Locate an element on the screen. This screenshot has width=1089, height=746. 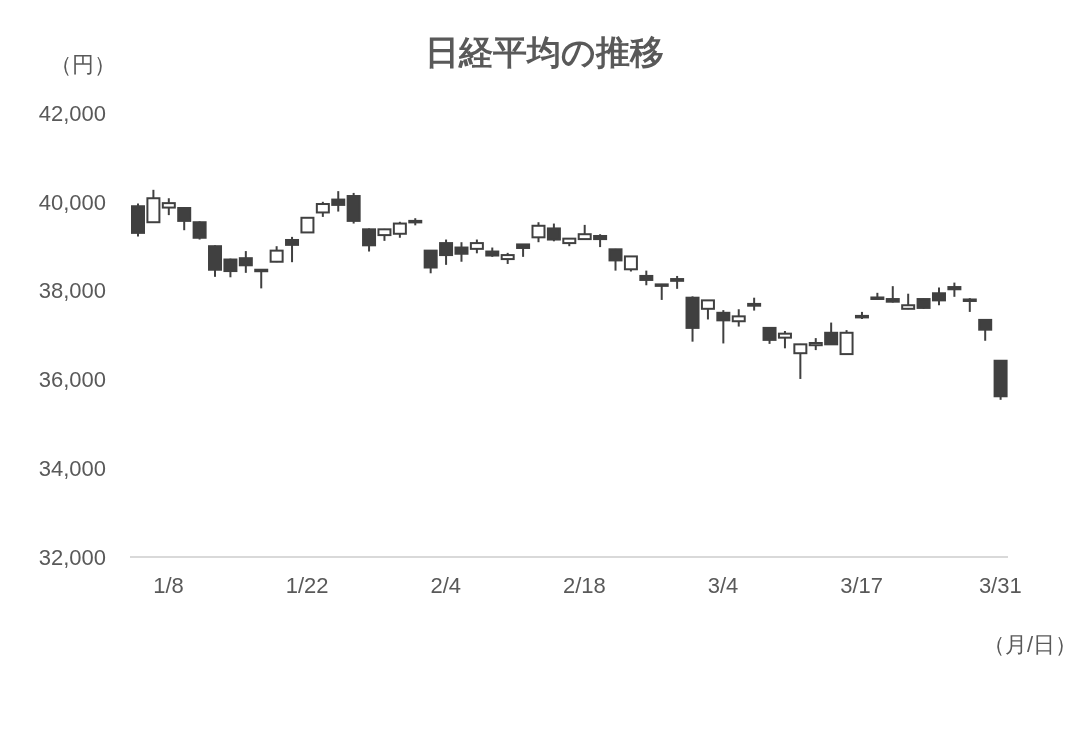
x-tick-label: 3/17 is located at coordinates (862, 585).